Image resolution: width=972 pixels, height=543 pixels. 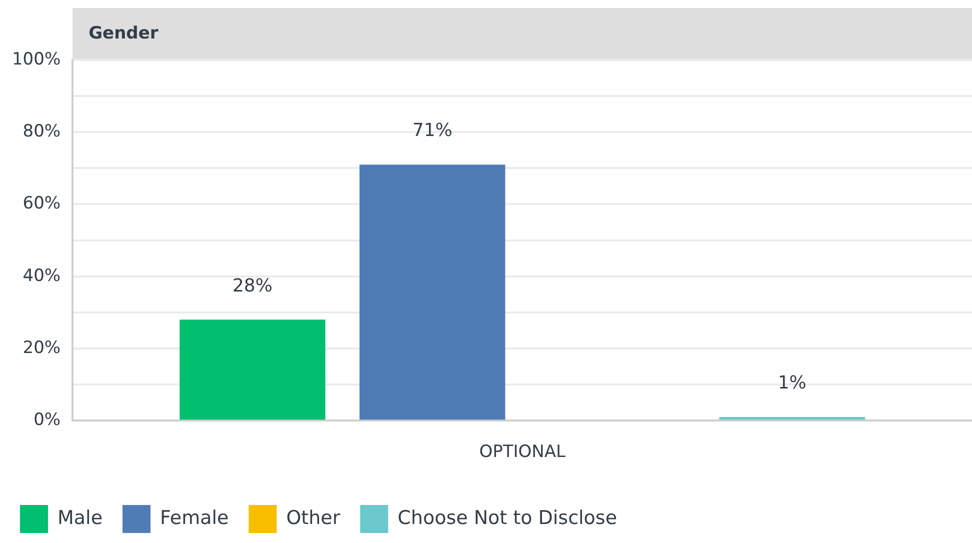 What do you see at coordinates (792, 383) in the screenshot?
I see `data-label: 1%` at bounding box center [792, 383].